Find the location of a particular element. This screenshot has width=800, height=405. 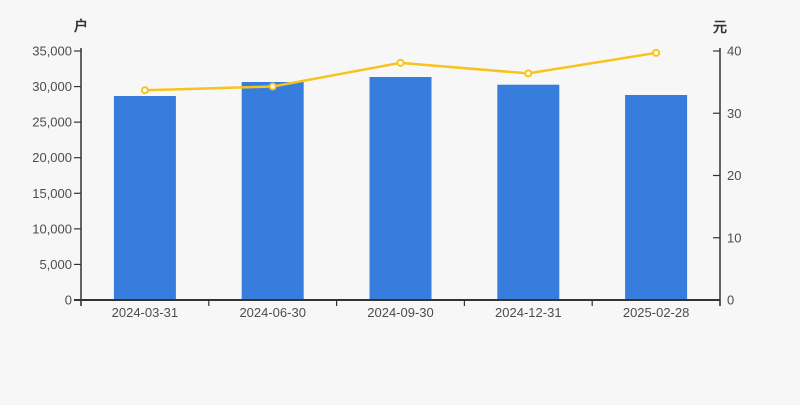

right-axis-tick-label: 30 is located at coordinates (734, 113).